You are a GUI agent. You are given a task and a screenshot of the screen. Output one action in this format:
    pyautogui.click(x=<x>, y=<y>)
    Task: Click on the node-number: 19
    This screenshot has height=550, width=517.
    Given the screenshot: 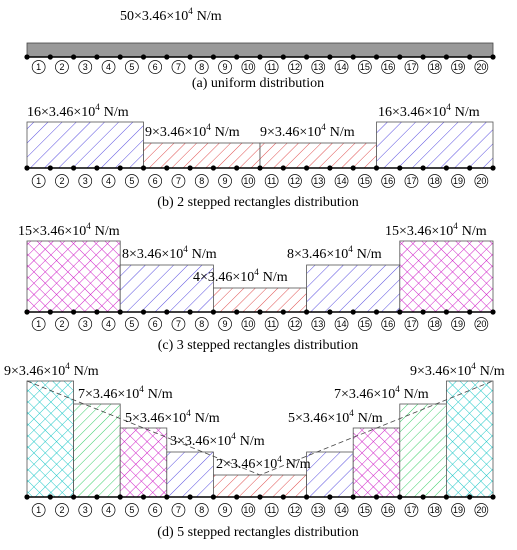 What is the action you would take?
    pyautogui.click(x=458, y=67)
    